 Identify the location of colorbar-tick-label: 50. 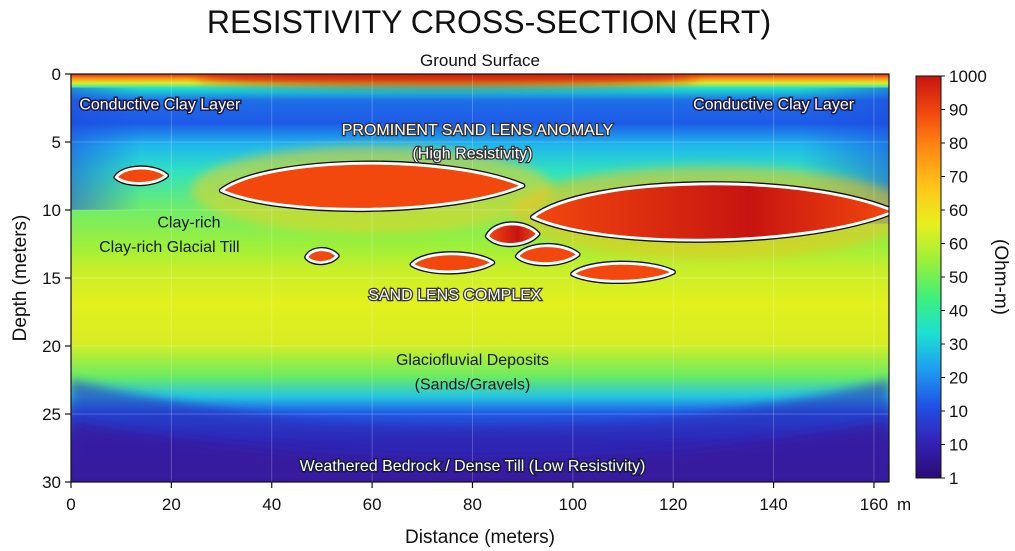
(958, 277).